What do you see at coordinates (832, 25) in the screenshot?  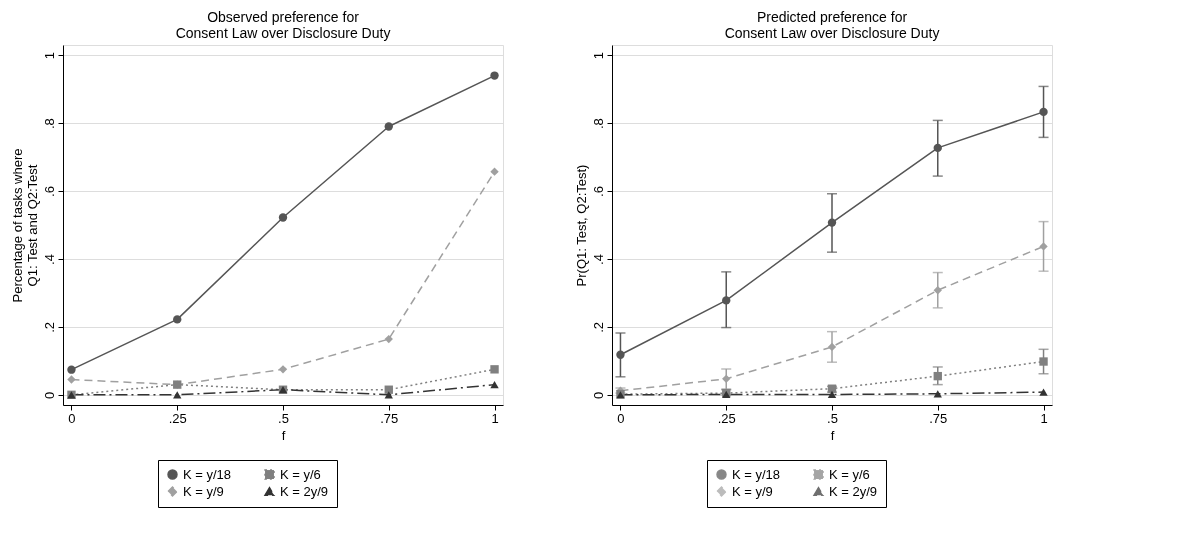 I see `chart-title: Predicted preference for Consent Law over Disclosure Duty` at bounding box center [832, 25].